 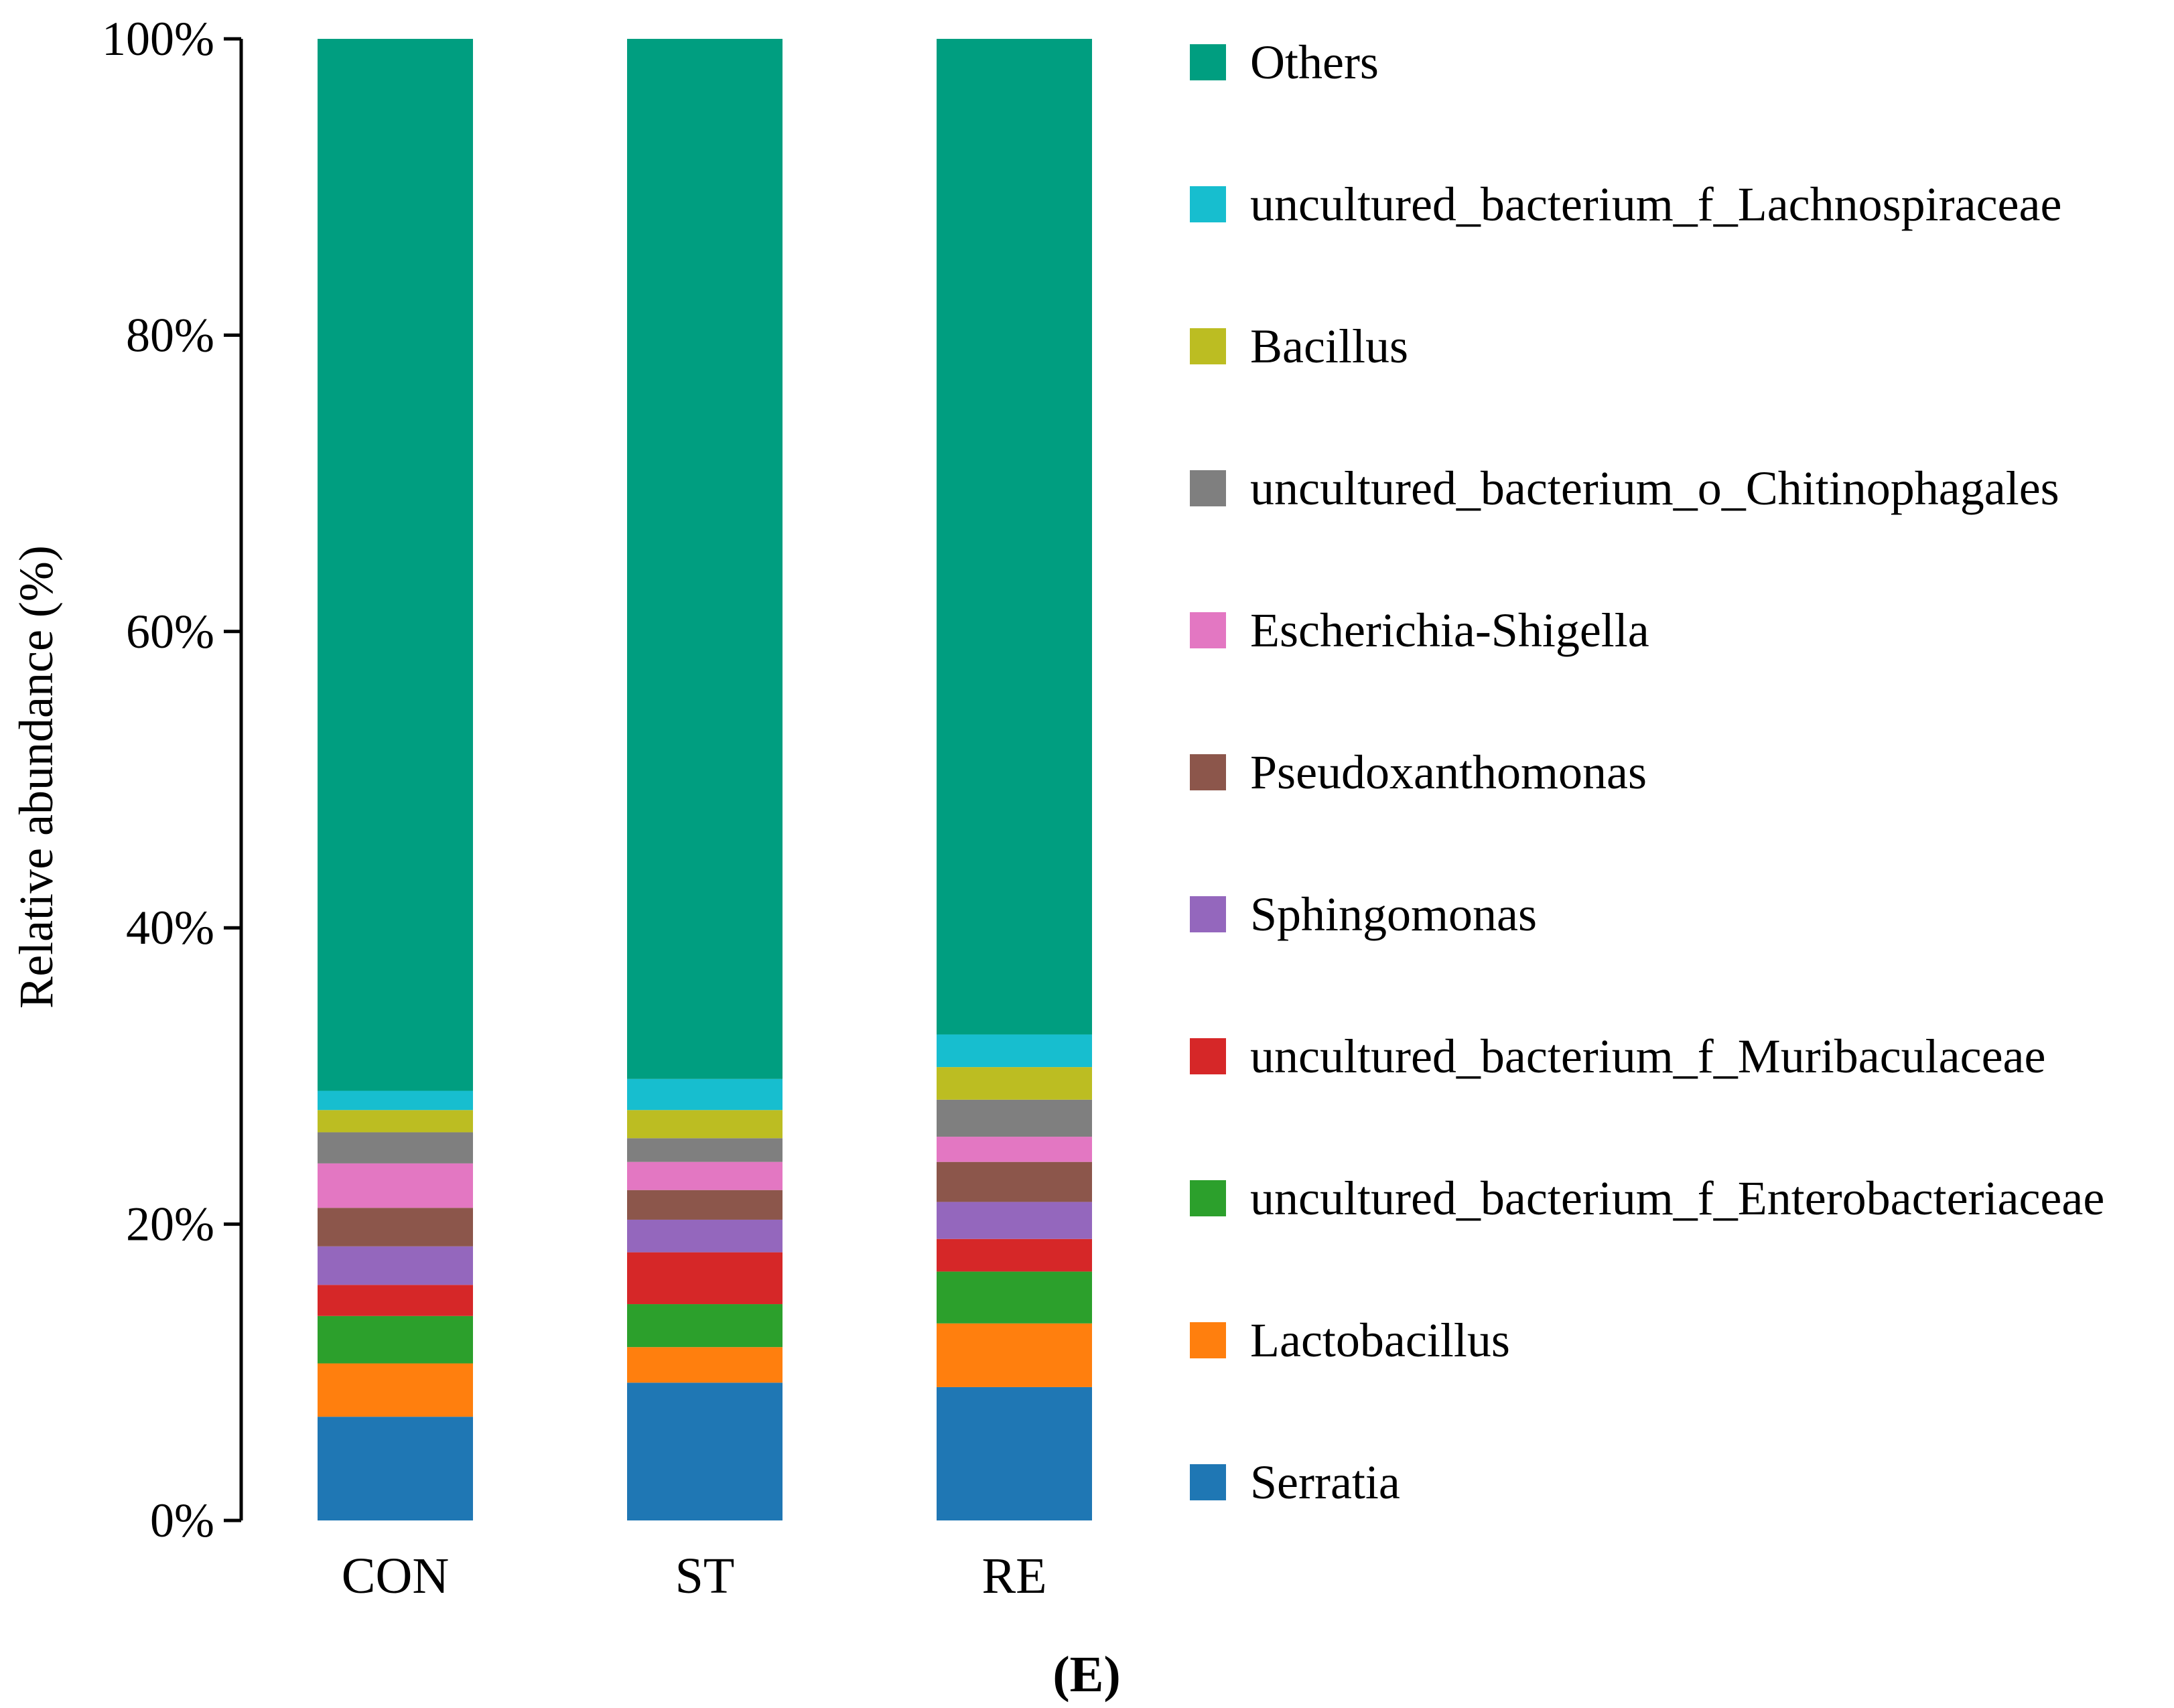 What do you see at coordinates (1448, 772) in the screenshot?
I see `legend-label: Pseudoxanthomonas` at bounding box center [1448, 772].